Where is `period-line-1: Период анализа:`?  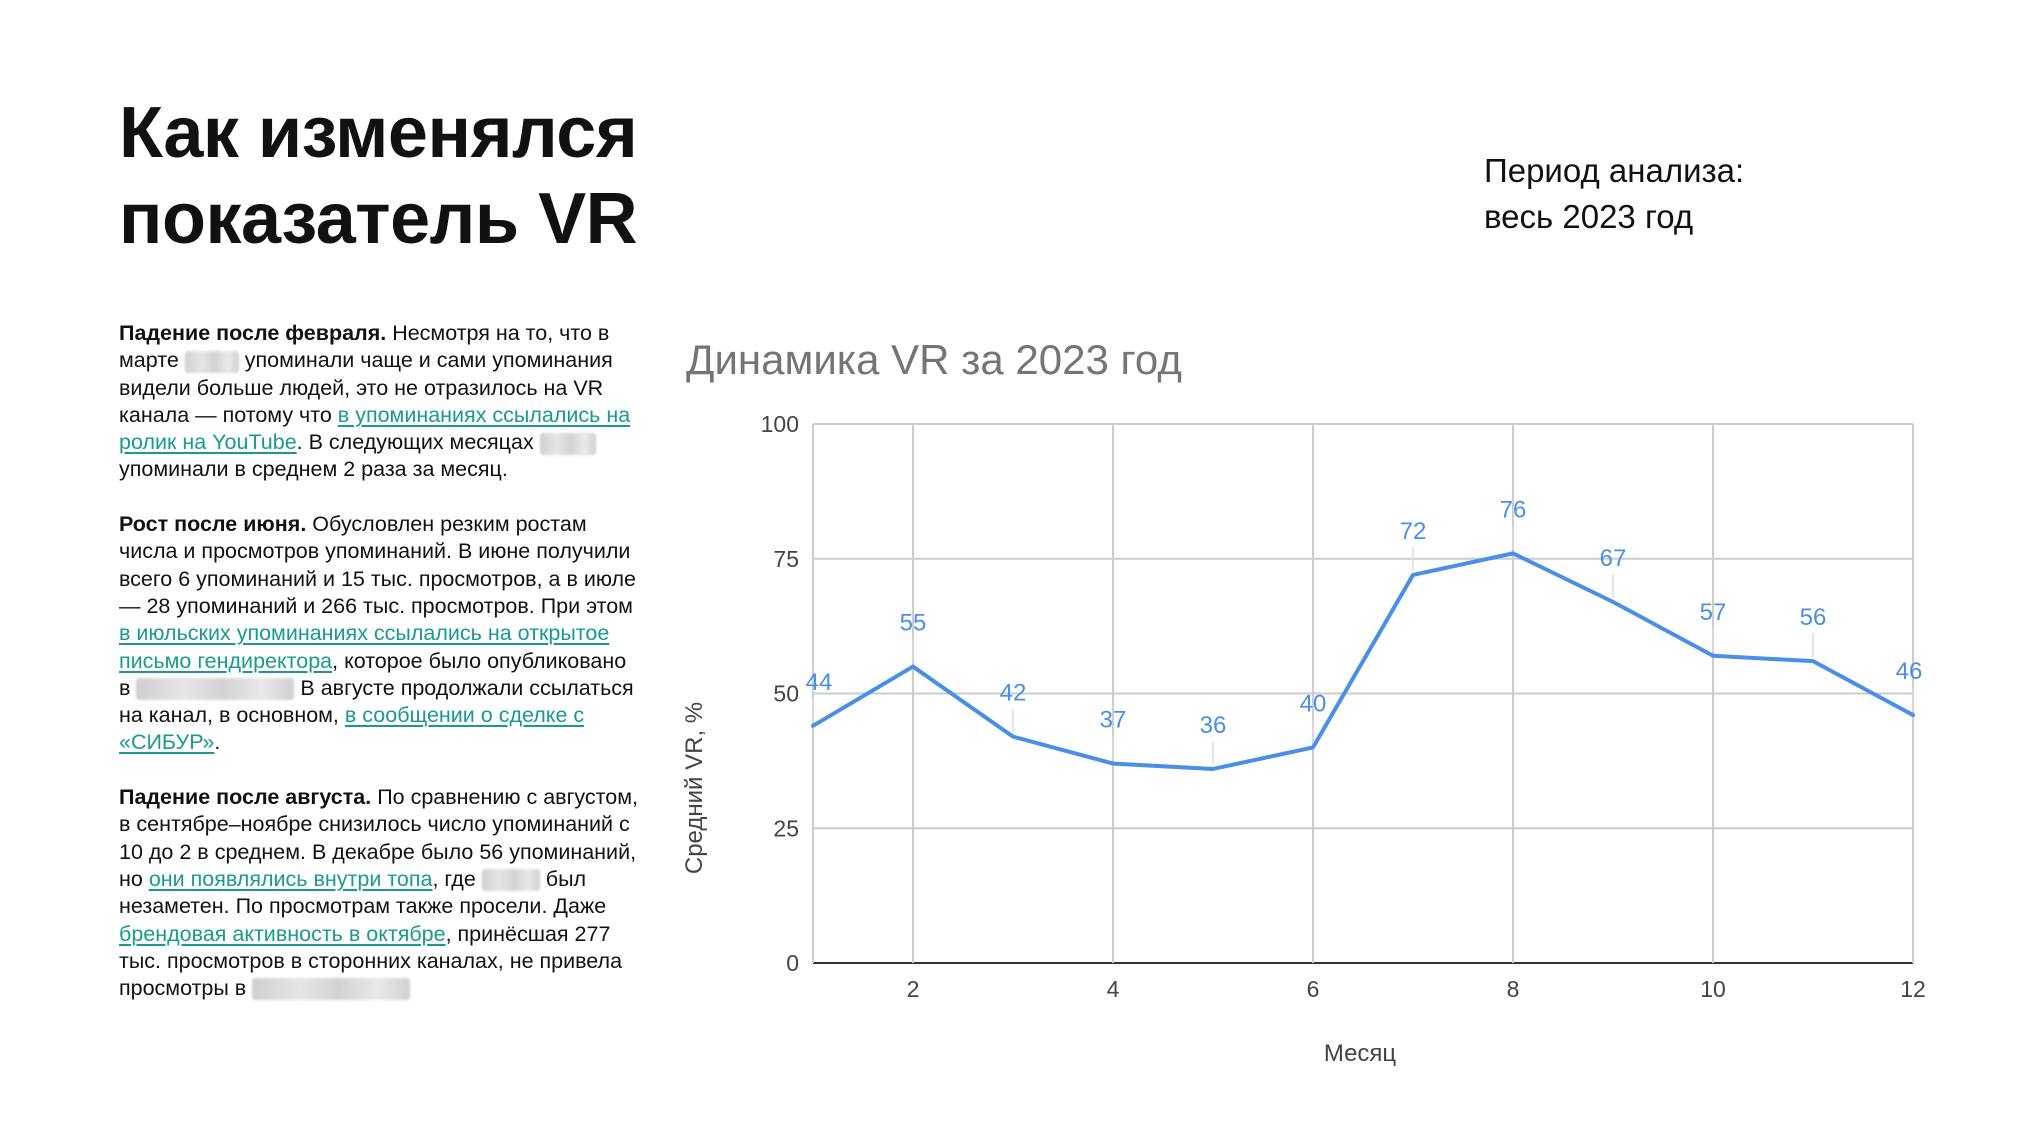
period-line-1: Период анализа: is located at coordinates (1614, 170).